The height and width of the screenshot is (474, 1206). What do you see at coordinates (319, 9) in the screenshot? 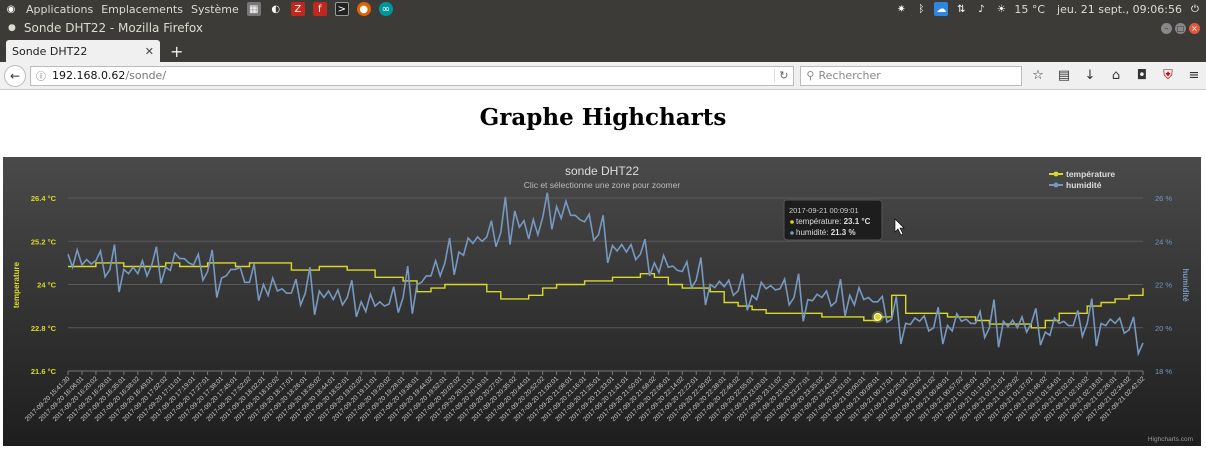
I see `fritzing-icon: f` at bounding box center [319, 9].